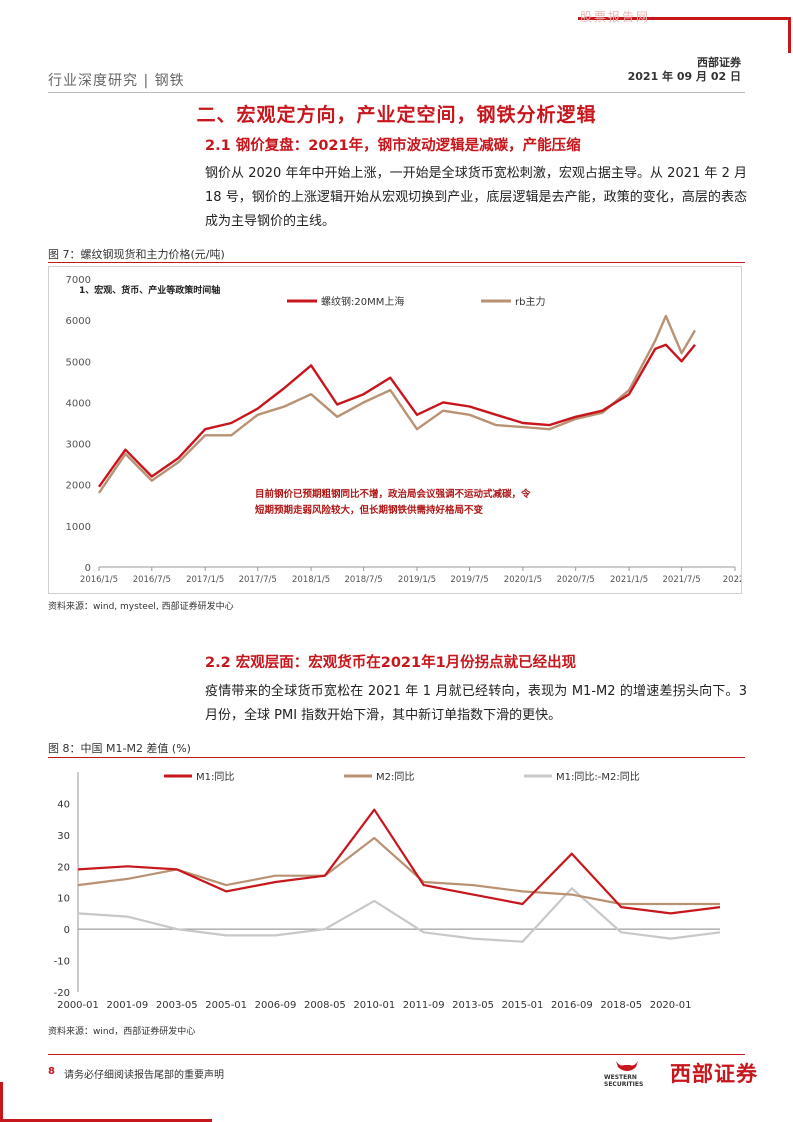 The height and width of the screenshot is (1122, 793). I want to click on y-tick-label: 40, so click(63, 804).